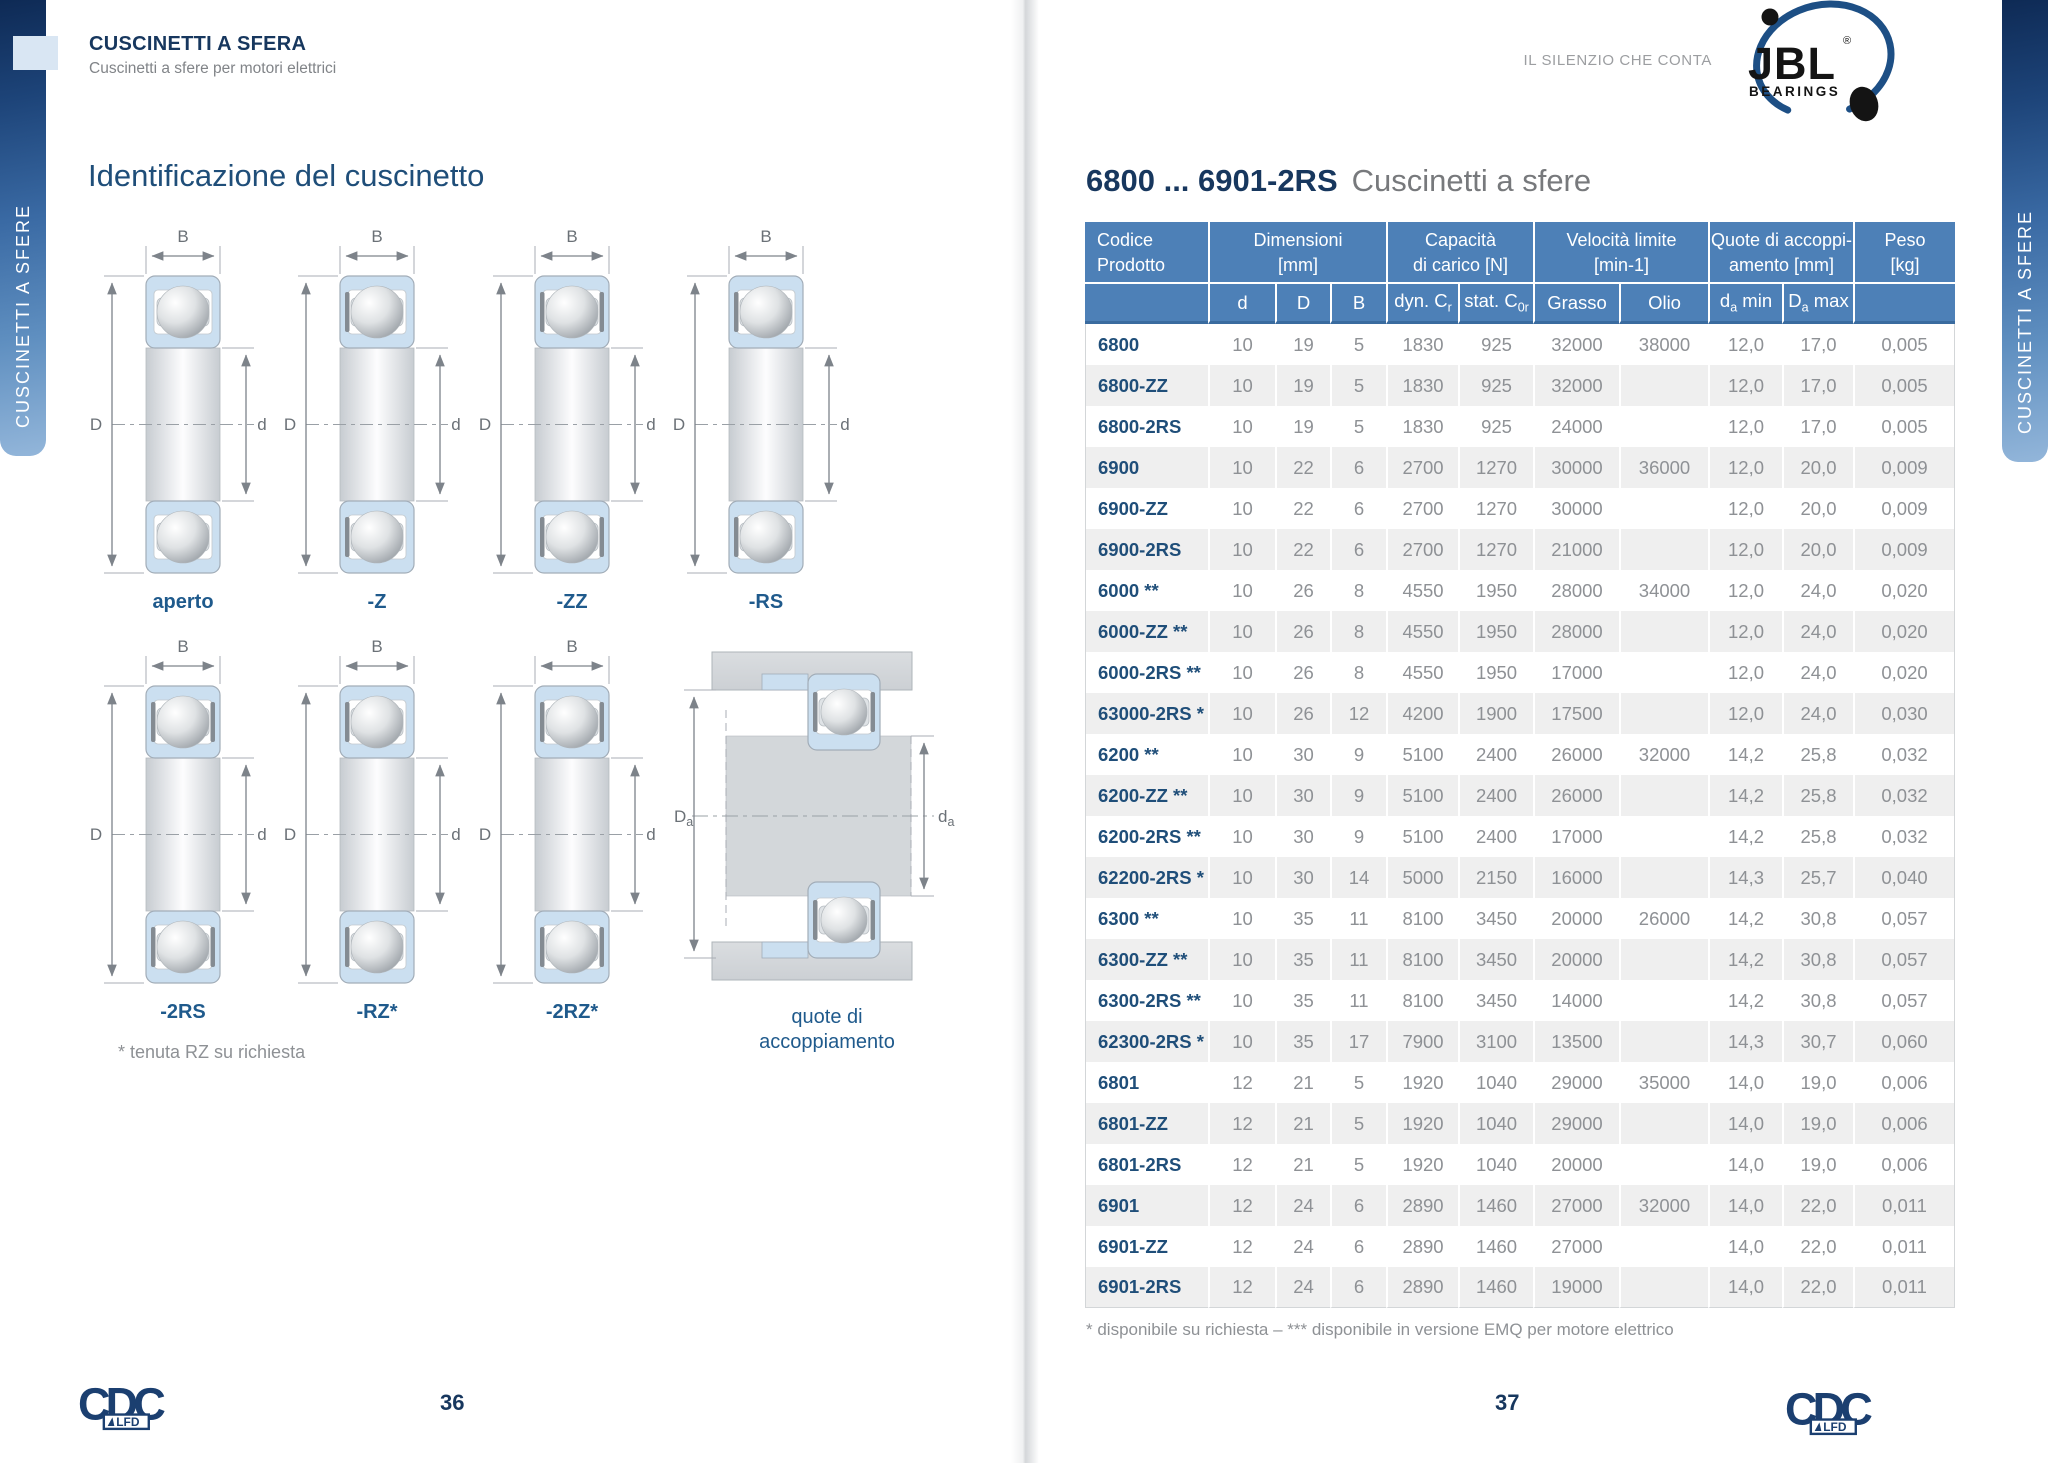  I want to click on mounting-cross-section: Da da, so click(814, 816).